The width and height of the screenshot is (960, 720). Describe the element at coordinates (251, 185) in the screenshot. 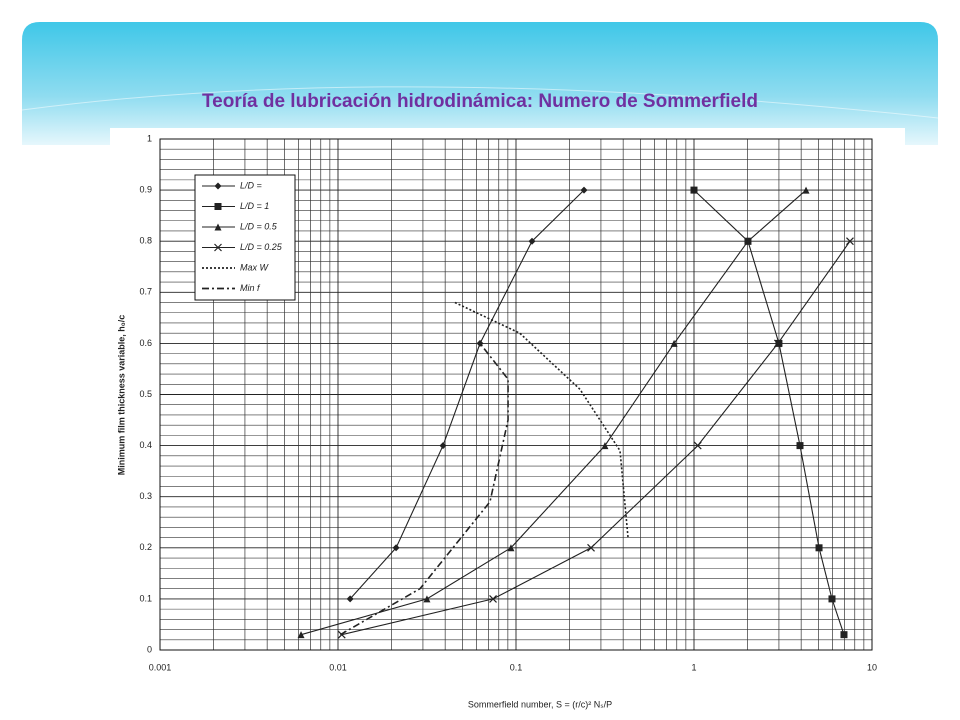

I see `legend-label: L/D =` at that location.